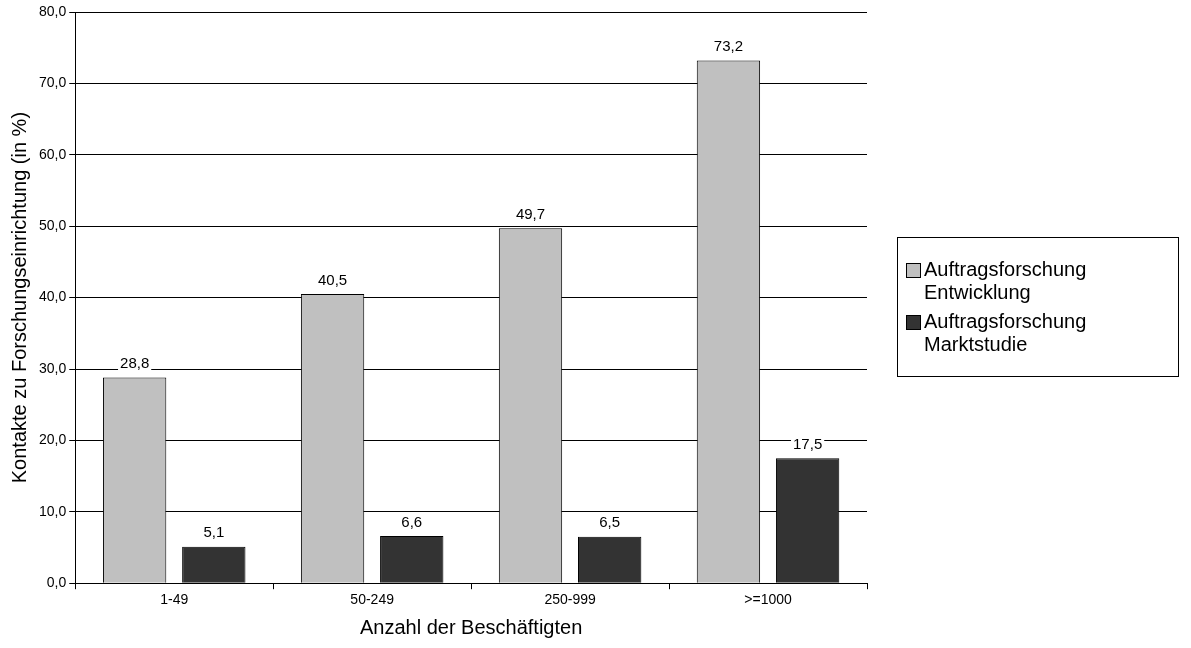  I want to click on y-tick-label: 50,0, so click(53, 225).